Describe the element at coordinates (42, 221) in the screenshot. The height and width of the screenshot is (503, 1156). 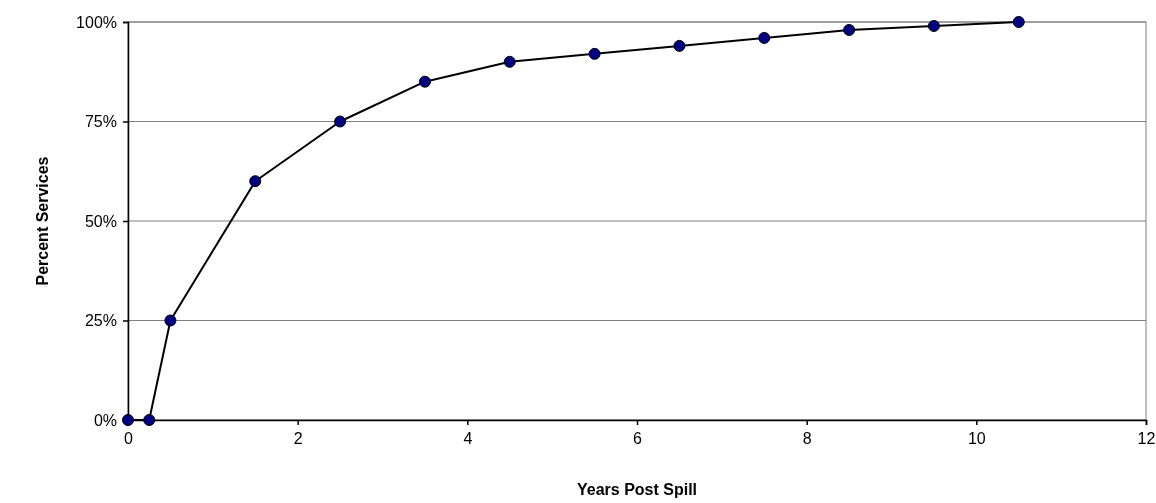
I see `y-axis-title: Percent Services` at that location.